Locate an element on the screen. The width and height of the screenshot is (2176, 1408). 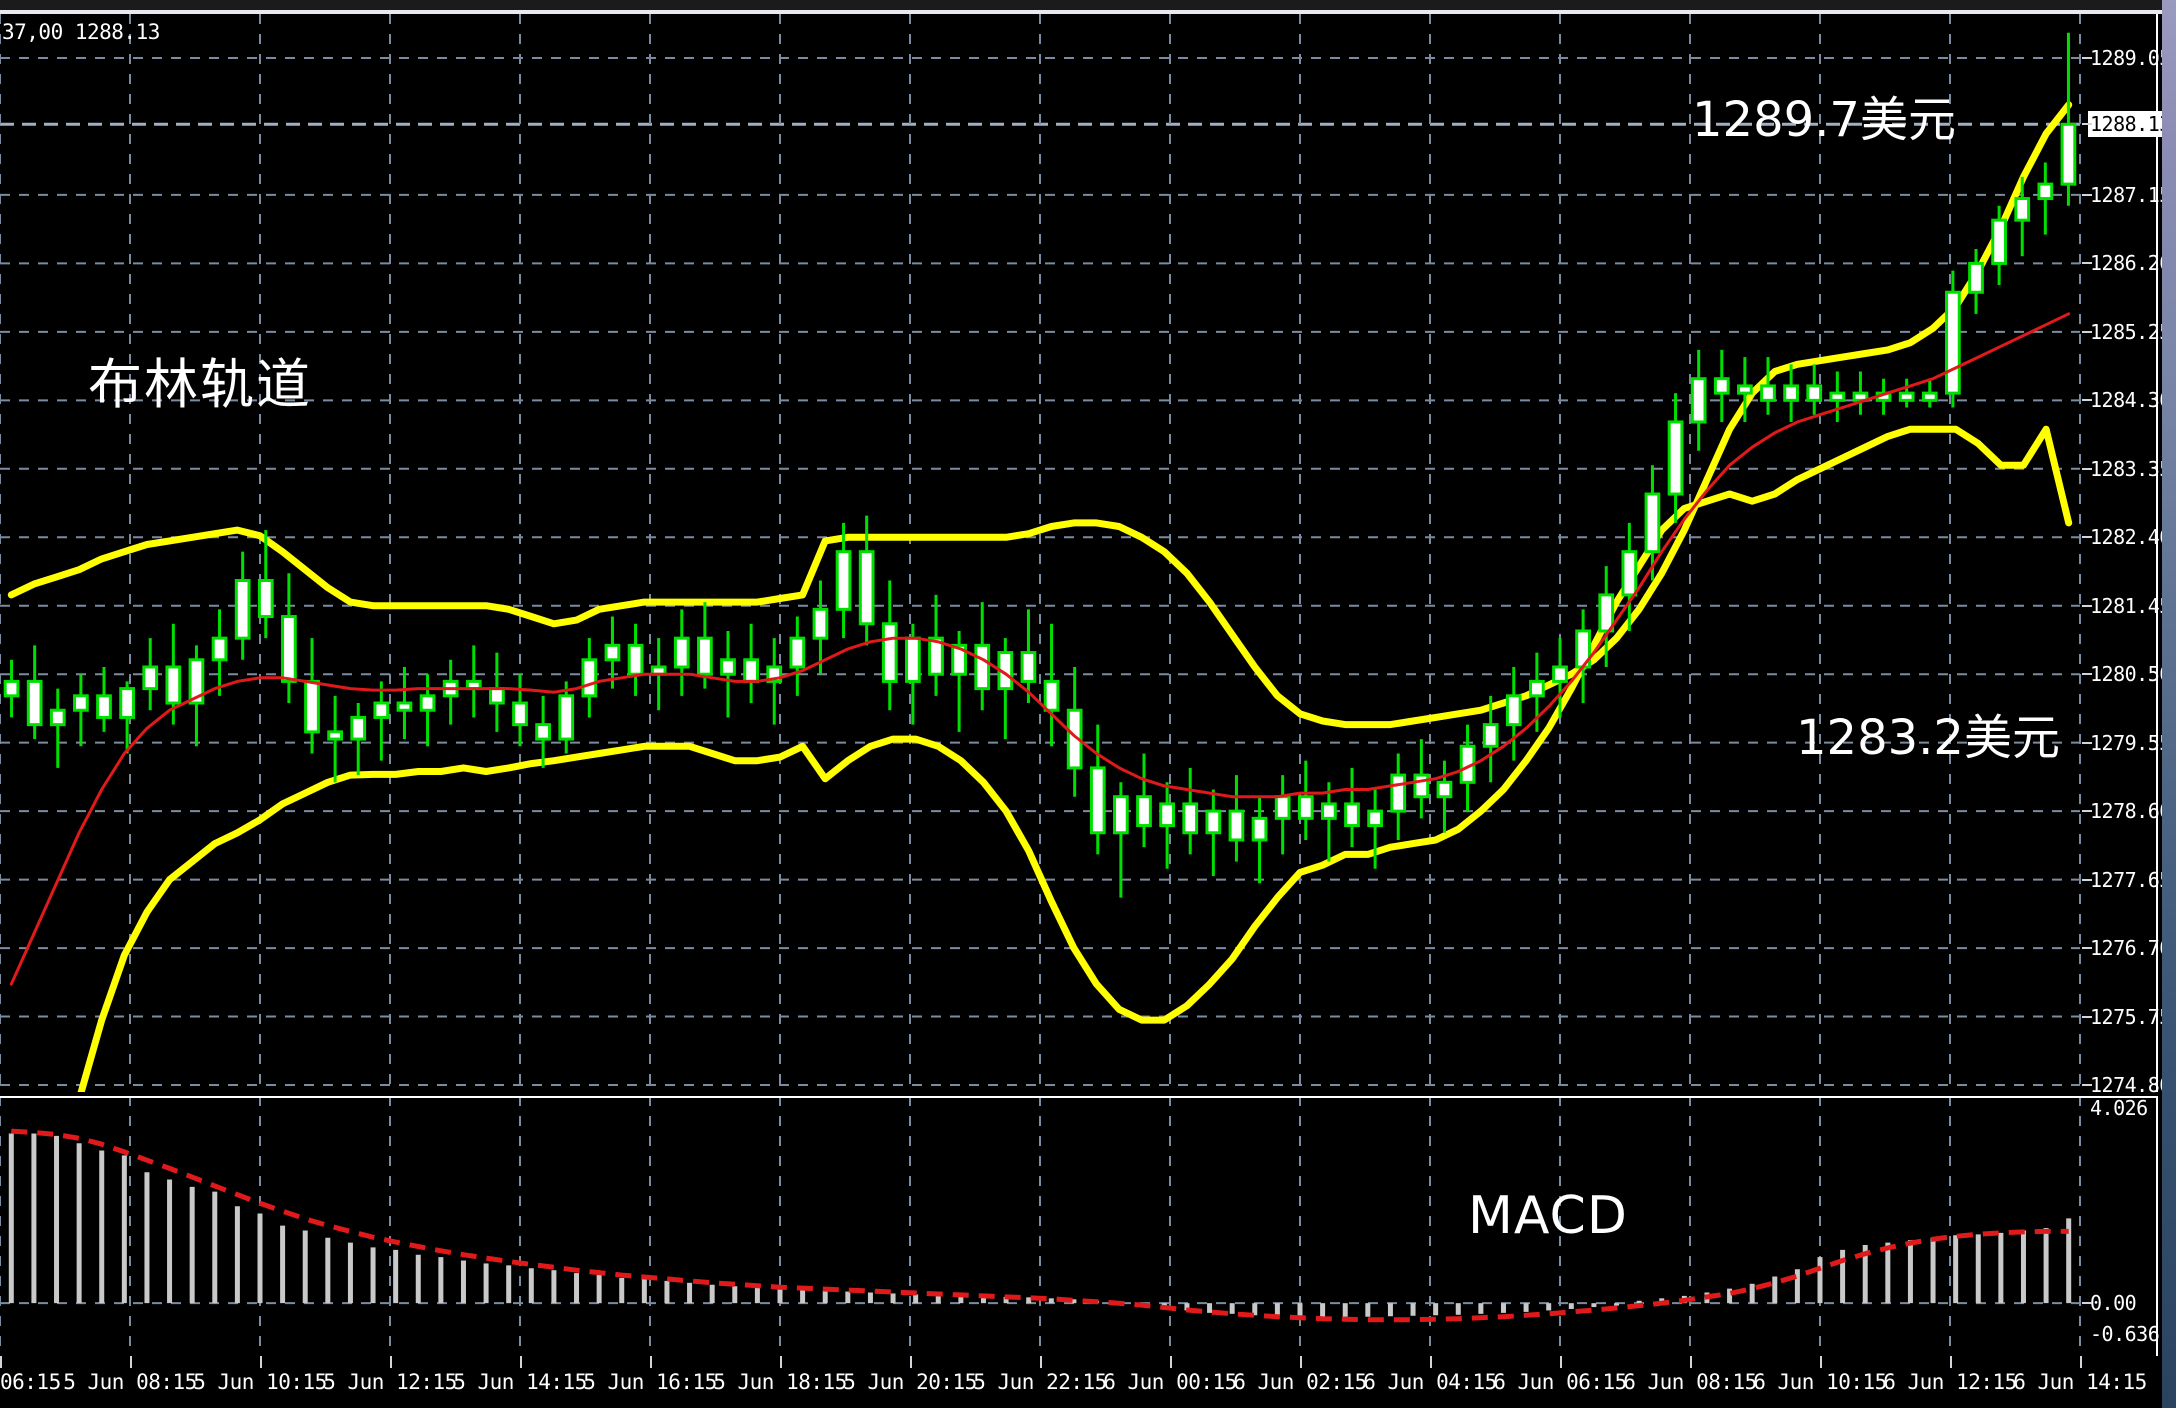
time-axis-label: 6 Jun 08:15 is located at coordinates (1690, 1382).